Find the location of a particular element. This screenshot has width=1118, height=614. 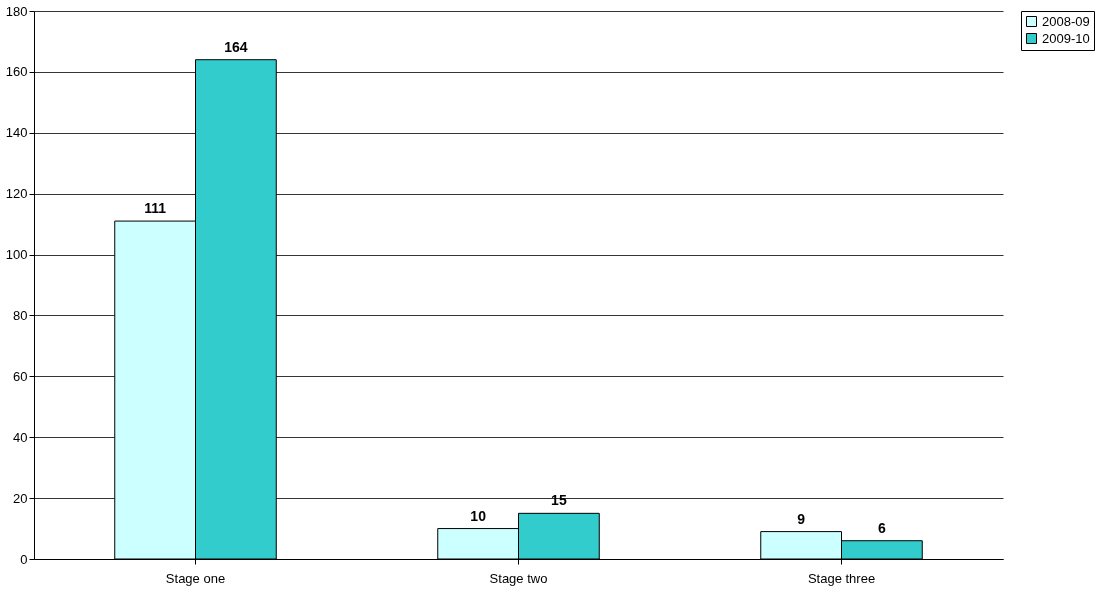

y-tick-label: 0 is located at coordinates (24, 559).